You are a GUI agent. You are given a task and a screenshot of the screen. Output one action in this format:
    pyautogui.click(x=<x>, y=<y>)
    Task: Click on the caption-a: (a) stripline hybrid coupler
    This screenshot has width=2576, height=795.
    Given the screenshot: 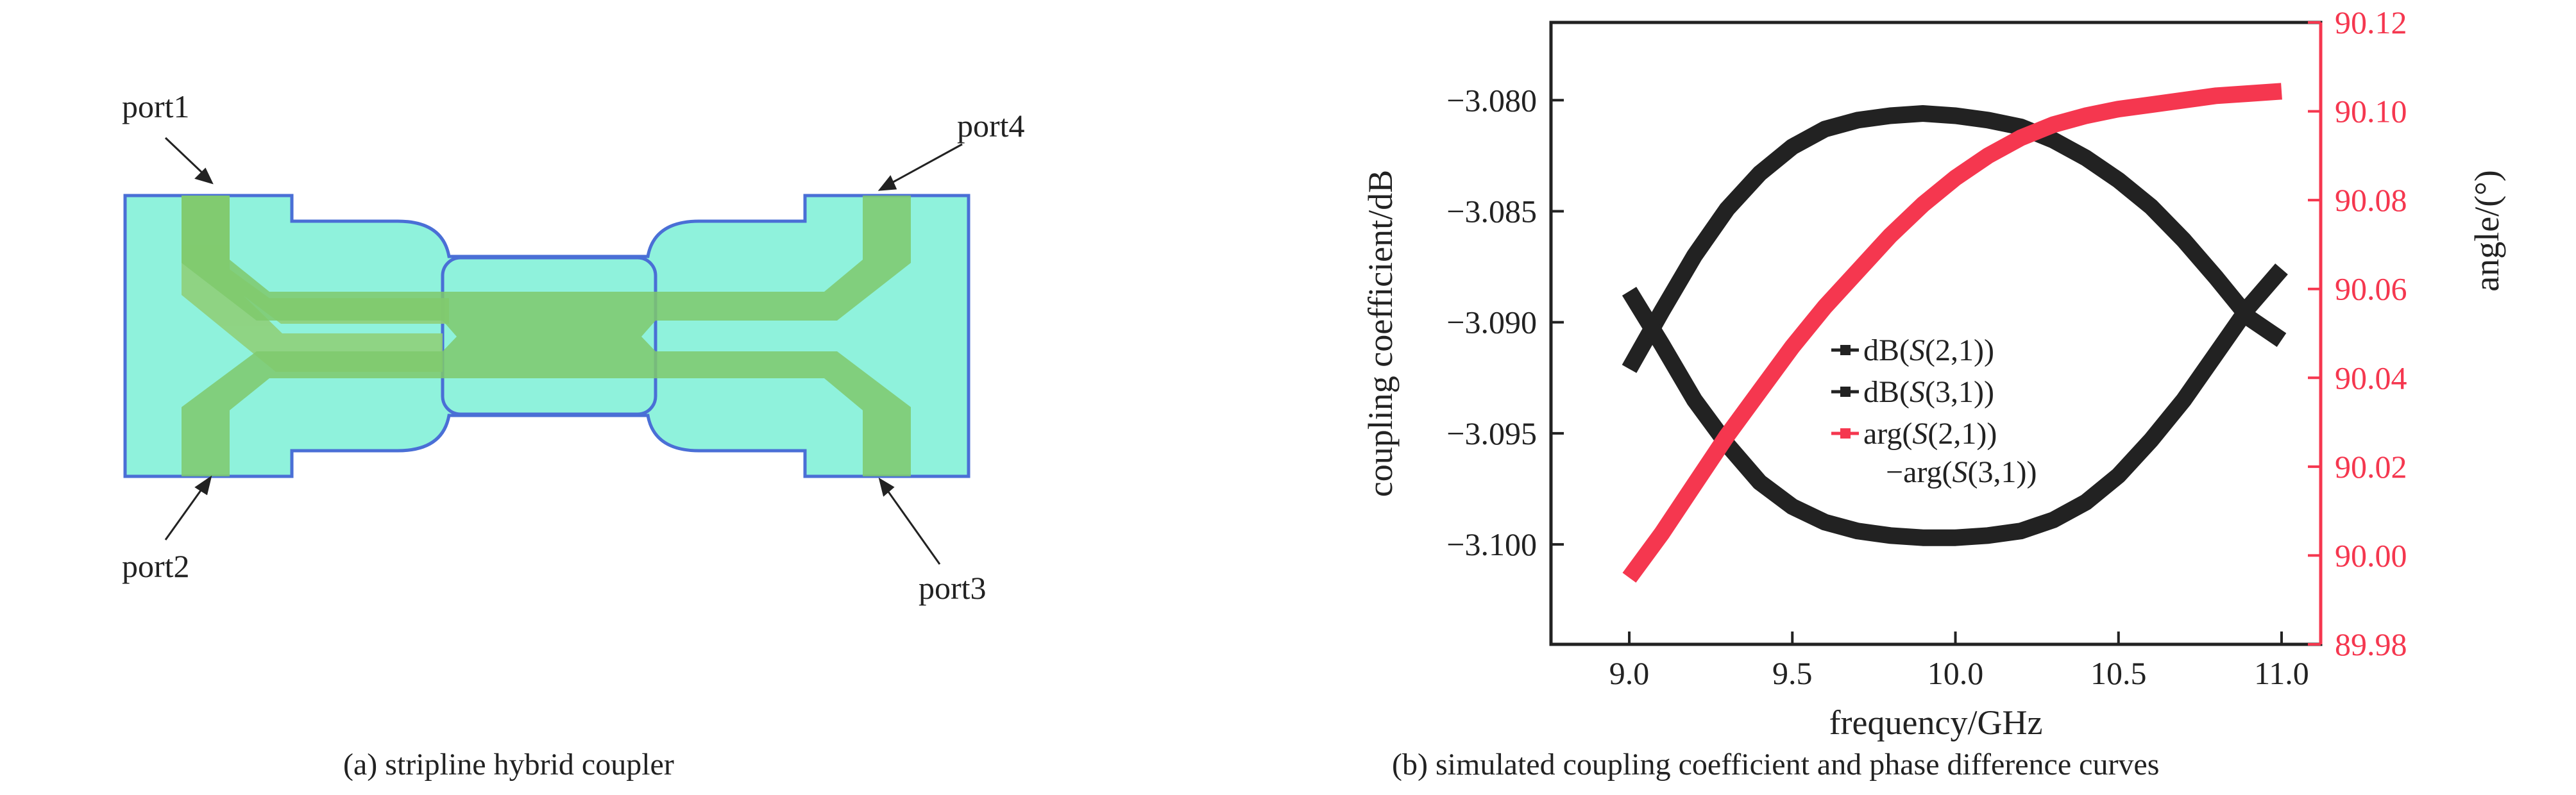 What is the action you would take?
    pyautogui.click(x=508, y=765)
    